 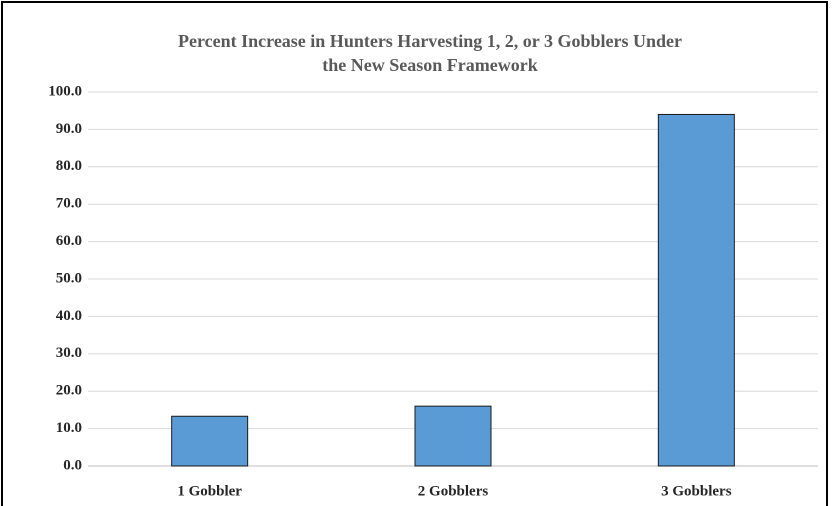 I want to click on y-tick-label: 30.0, so click(x=69, y=353).